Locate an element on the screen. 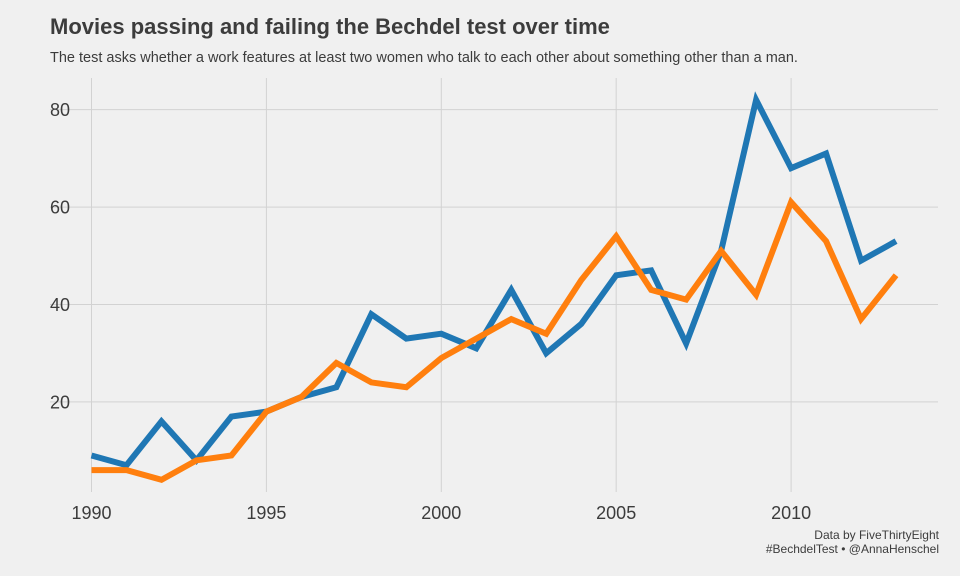 Image resolution: width=960 pixels, height=576 pixels. x-tick-label-2000: 2000 is located at coordinates (441, 513).